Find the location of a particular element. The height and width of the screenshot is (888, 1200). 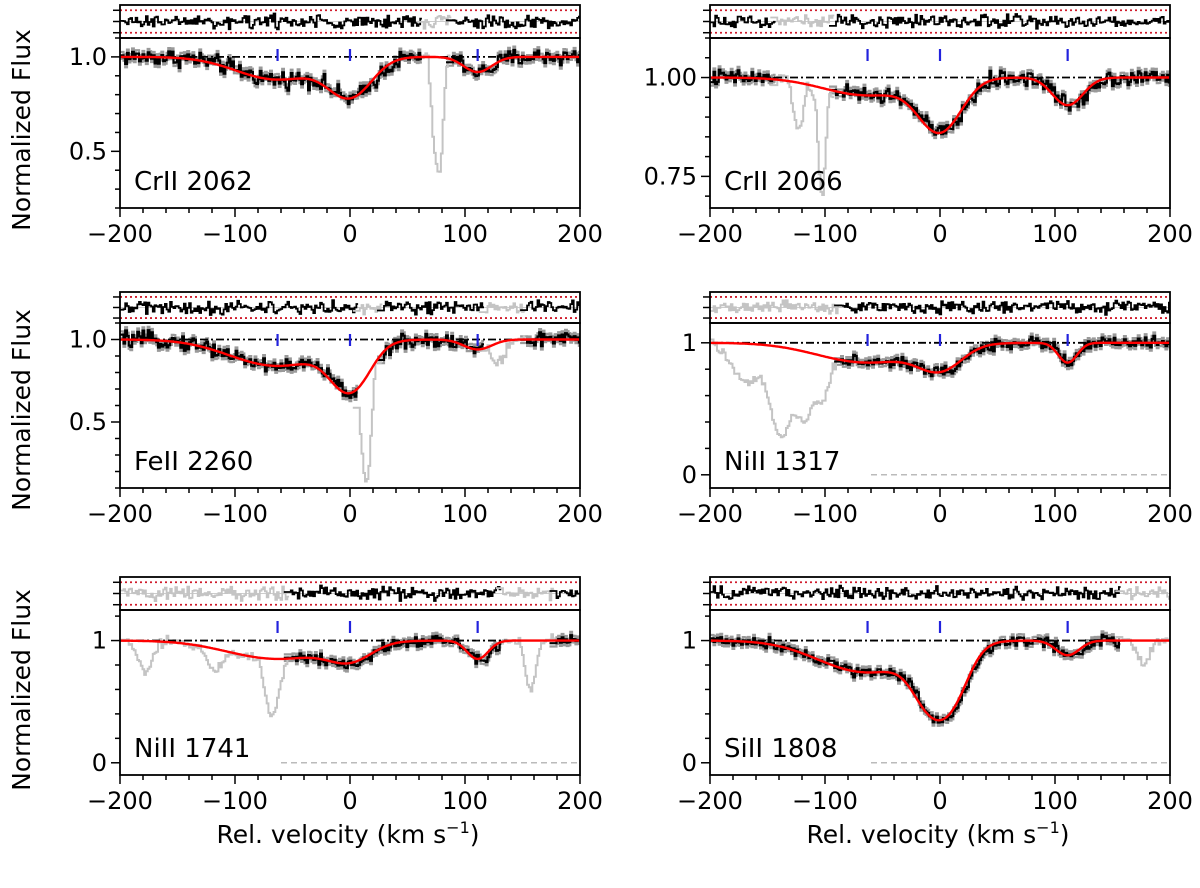

y-axis-label-row2: Normalized Flux is located at coordinates (21, 410).